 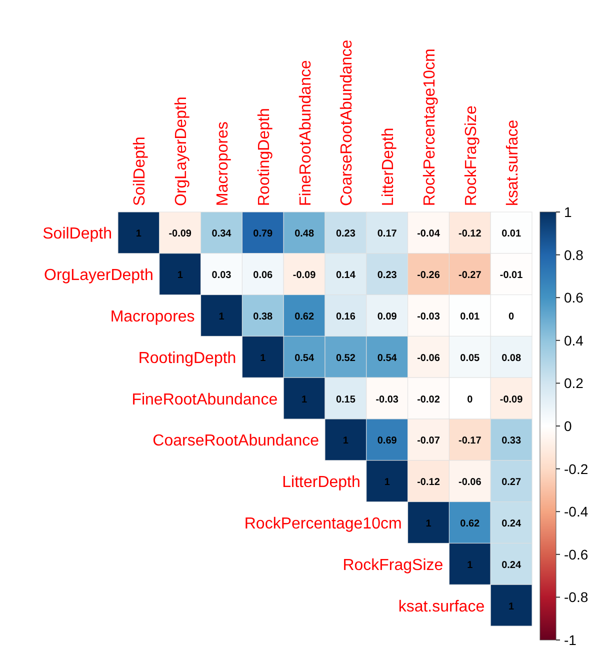 I want to click on data-label: -0.26, so click(x=428, y=276).